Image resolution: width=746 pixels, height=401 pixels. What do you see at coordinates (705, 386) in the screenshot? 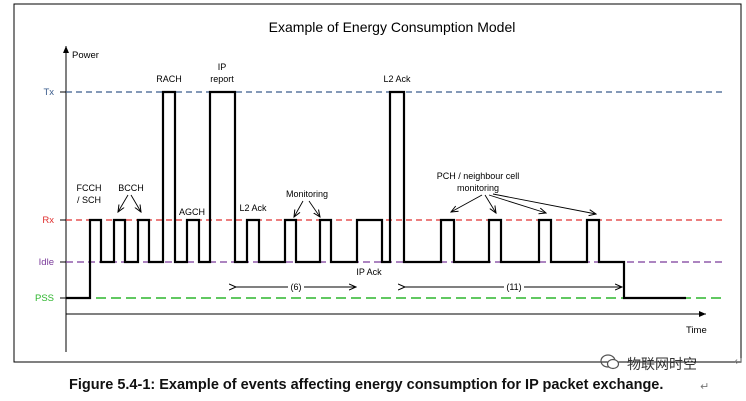
I see `paragraph-mark: ↵` at bounding box center [705, 386].